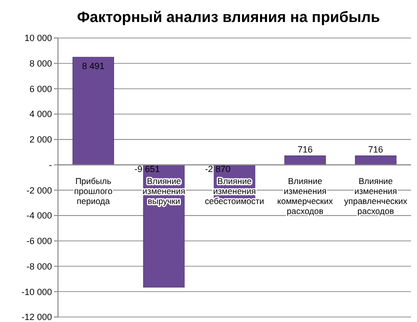  Describe the element at coordinates (147, 169) in the screenshot. I see `data-label: -9 651` at that location.